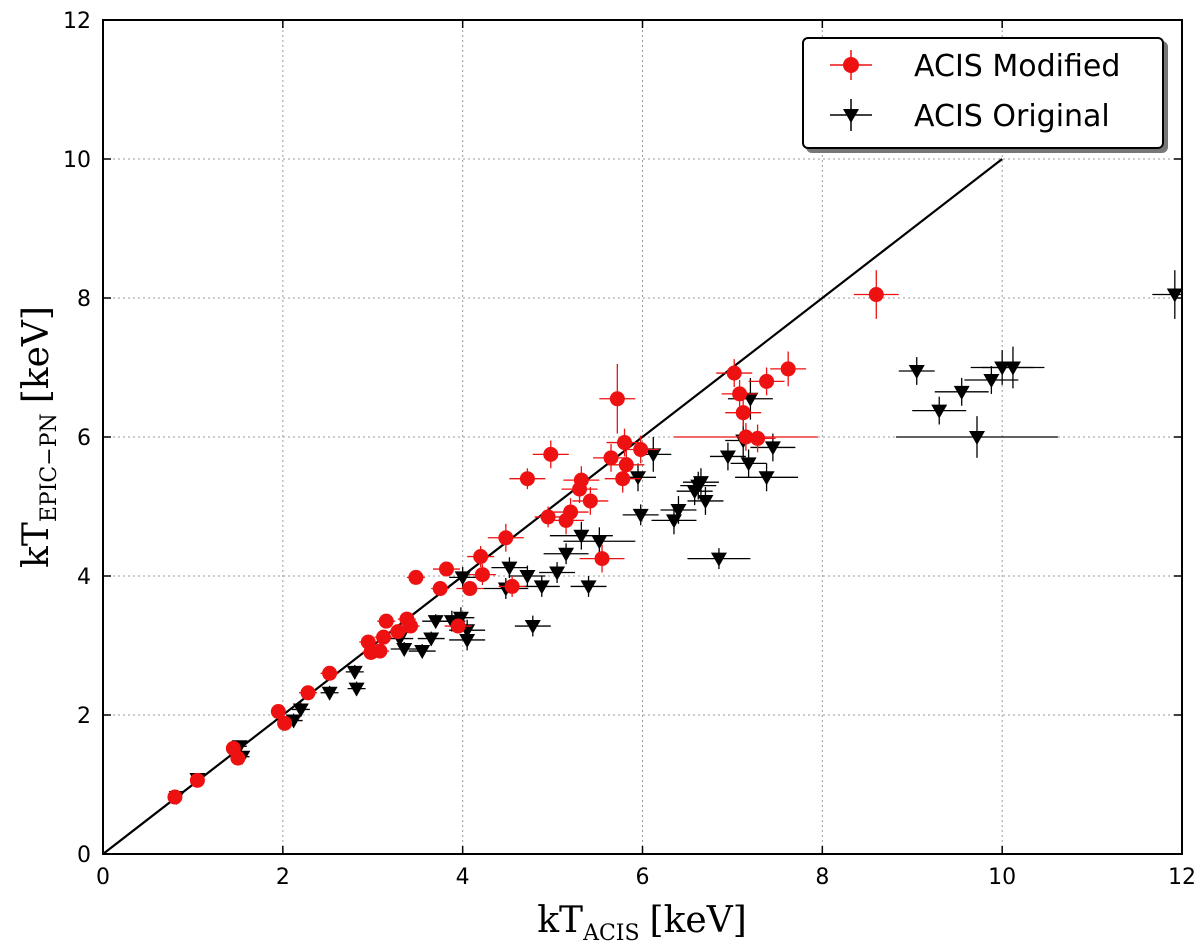 The width and height of the screenshot is (1200, 943). Describe the element at coordinates (642, 921) in the screenshot. I see `x-axis-label: kTACIS [keV]` at that location.